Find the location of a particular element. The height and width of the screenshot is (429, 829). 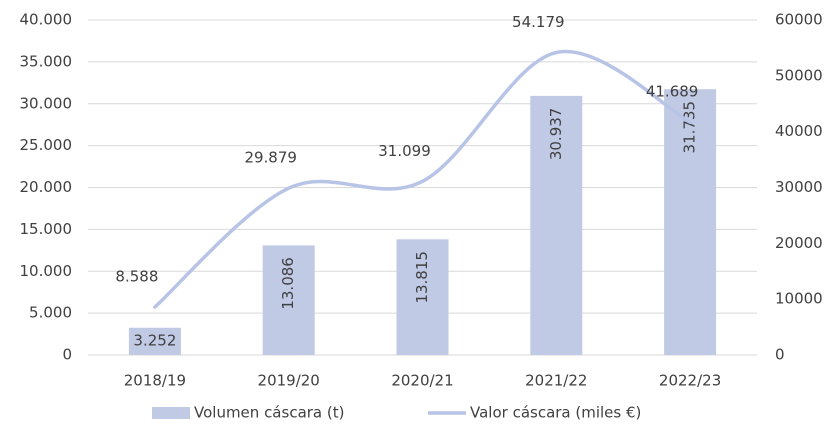

bar-value-label: 13.815 is located at coordinates (422, 277).